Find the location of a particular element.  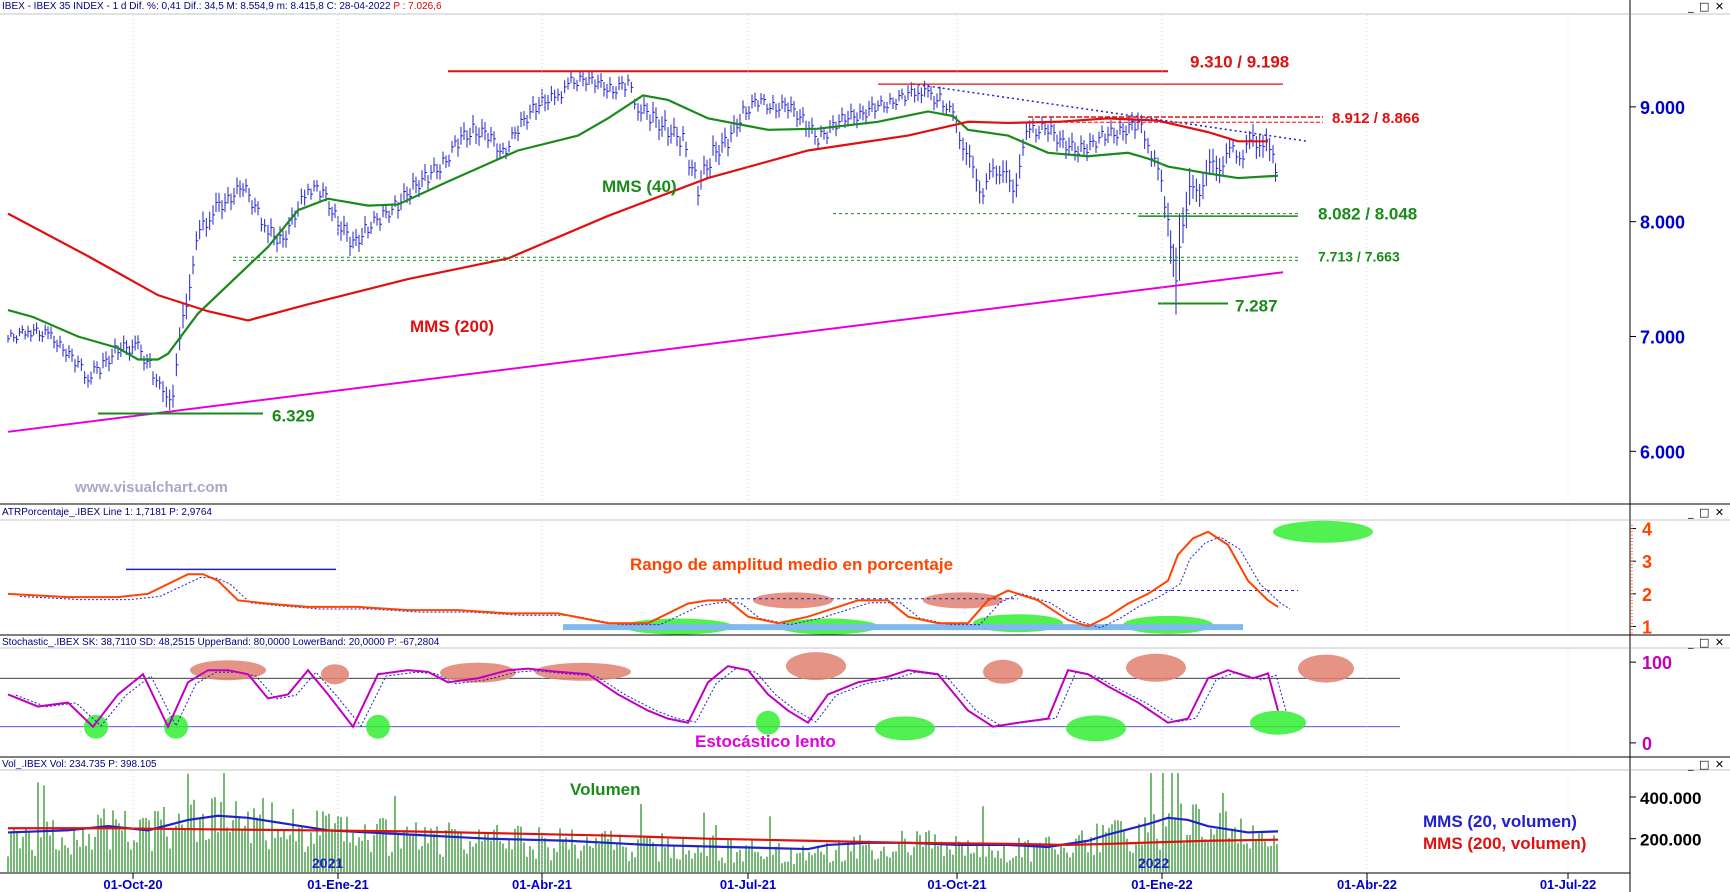

atr-signal-line is located at coordinates (655, 582).